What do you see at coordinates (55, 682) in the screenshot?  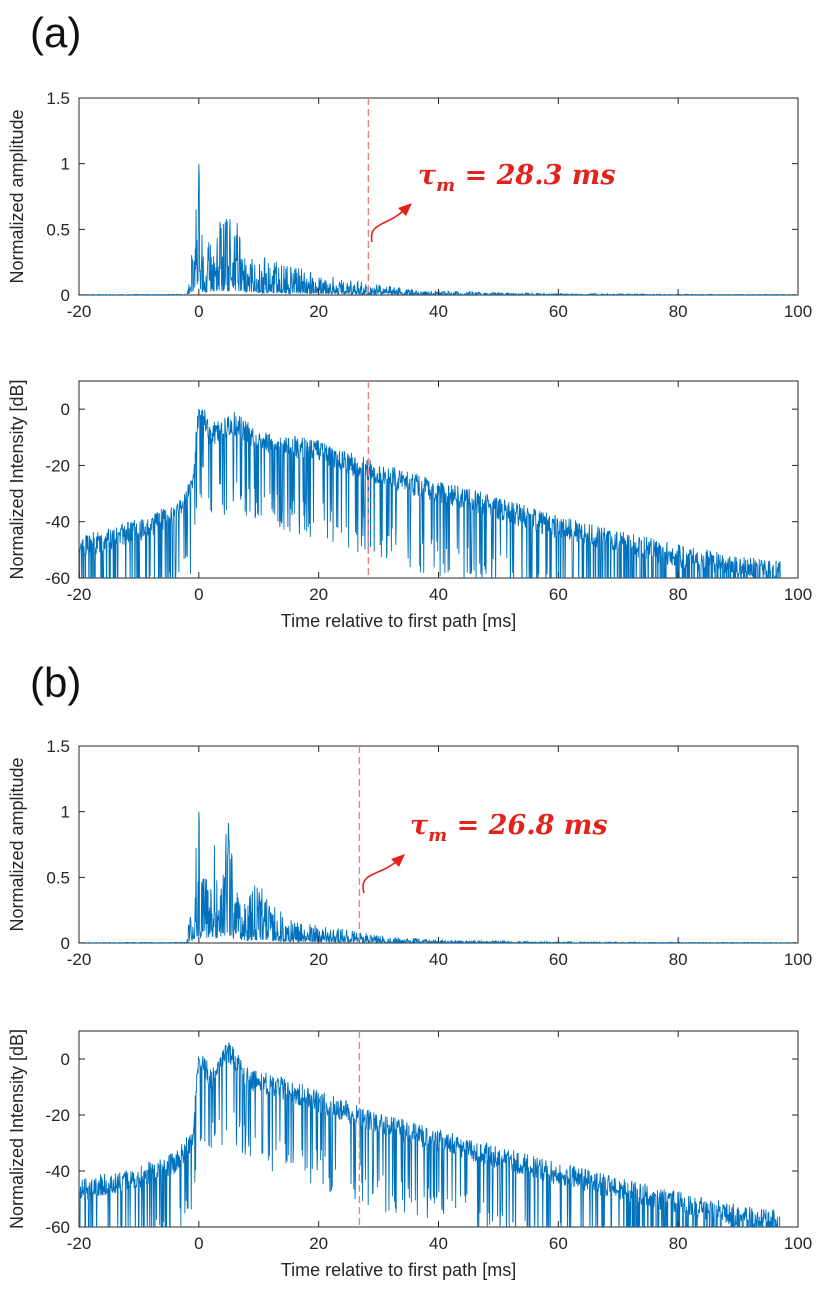 I see `panel-label-b: (b)` at bounding box center [55, 682].